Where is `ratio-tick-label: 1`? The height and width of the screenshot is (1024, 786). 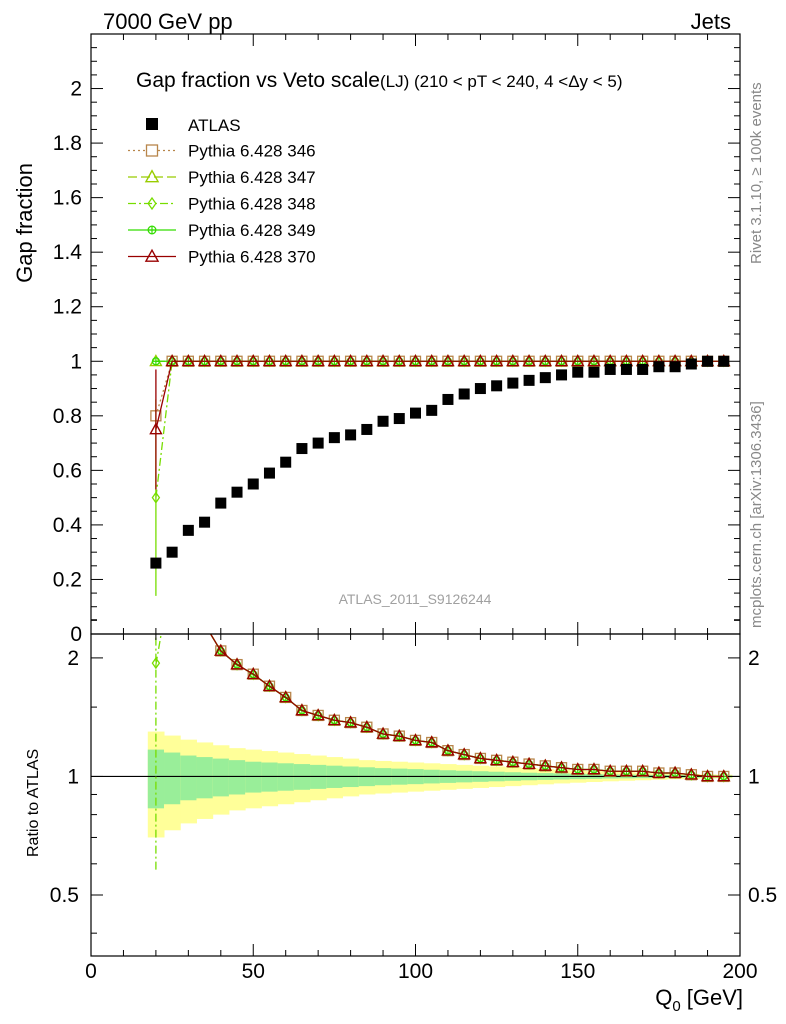 ratio-tick-label: 1 is located at coordinates (73, 776).